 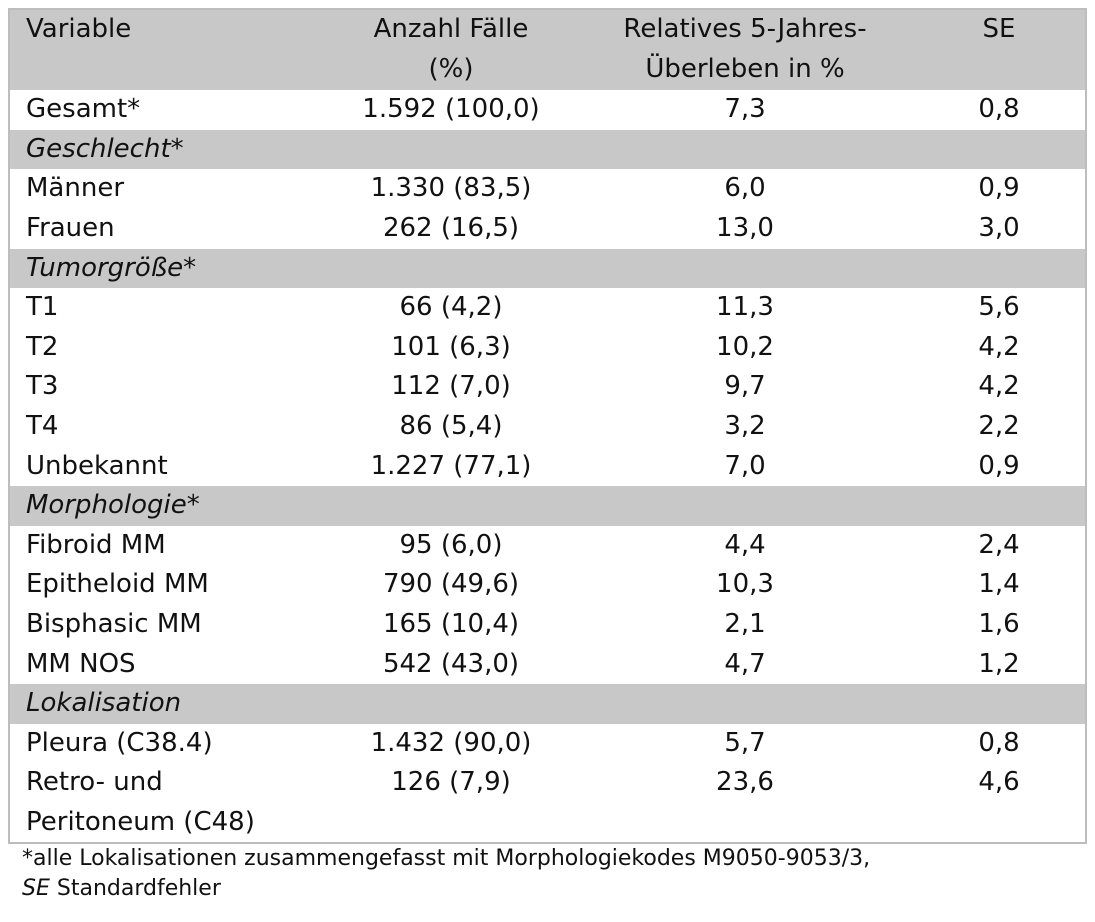 I want to click on variable-cell: T3, so click(x=42, y=387).